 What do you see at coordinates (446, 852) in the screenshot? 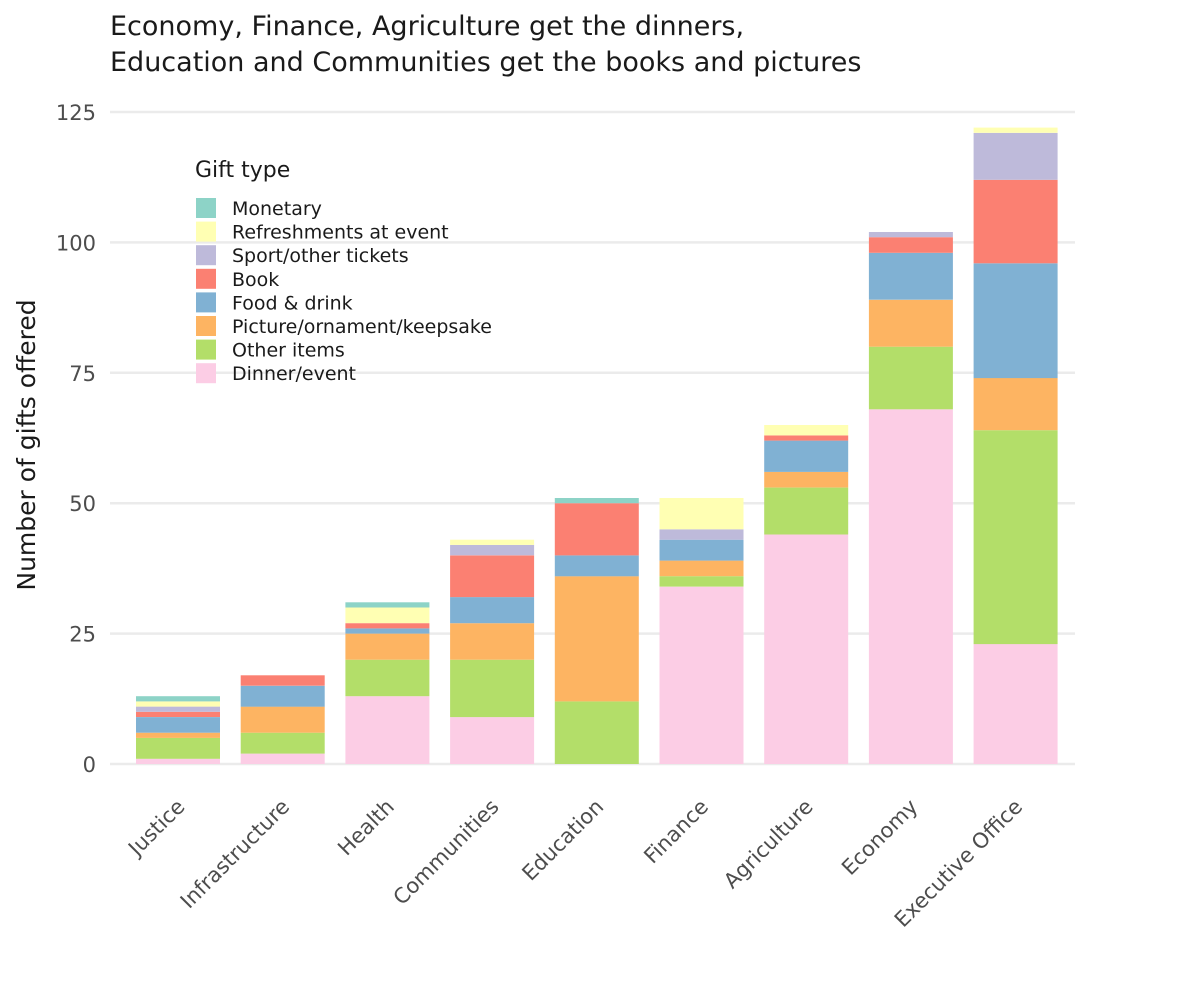
I see `x-tick-label: Communities` at bounding box center [446, 852].